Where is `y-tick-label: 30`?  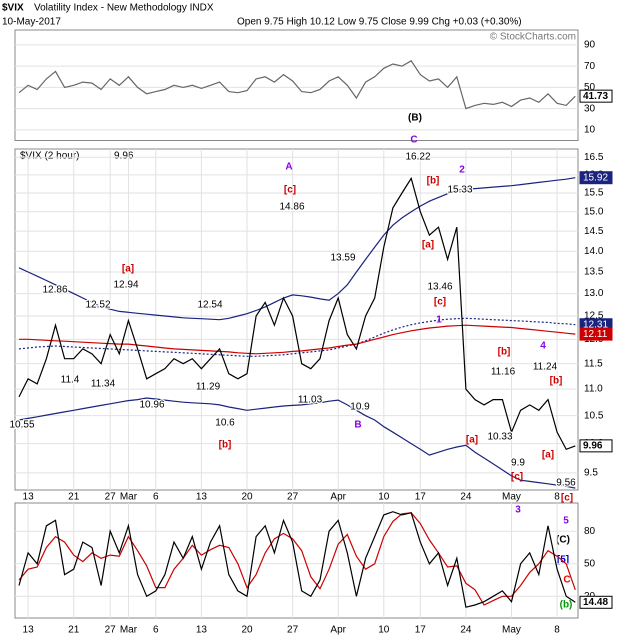 y-tick-label: 30 is located at coordinates (590, 108).